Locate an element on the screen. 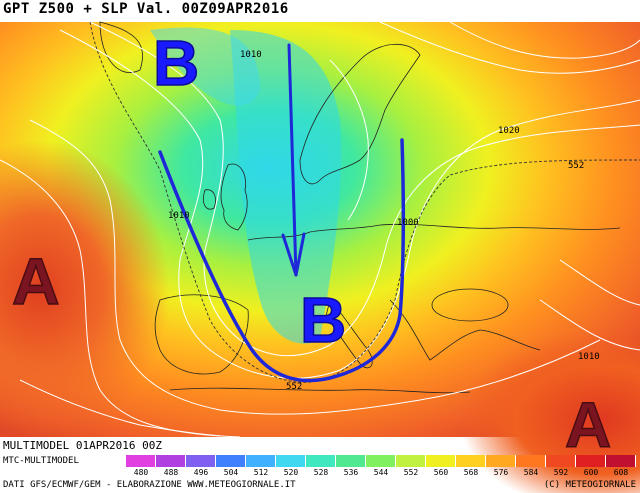 The height and width of the screenshot is (493, 640). legend-value: 536 is located at coordinates (351, 472).